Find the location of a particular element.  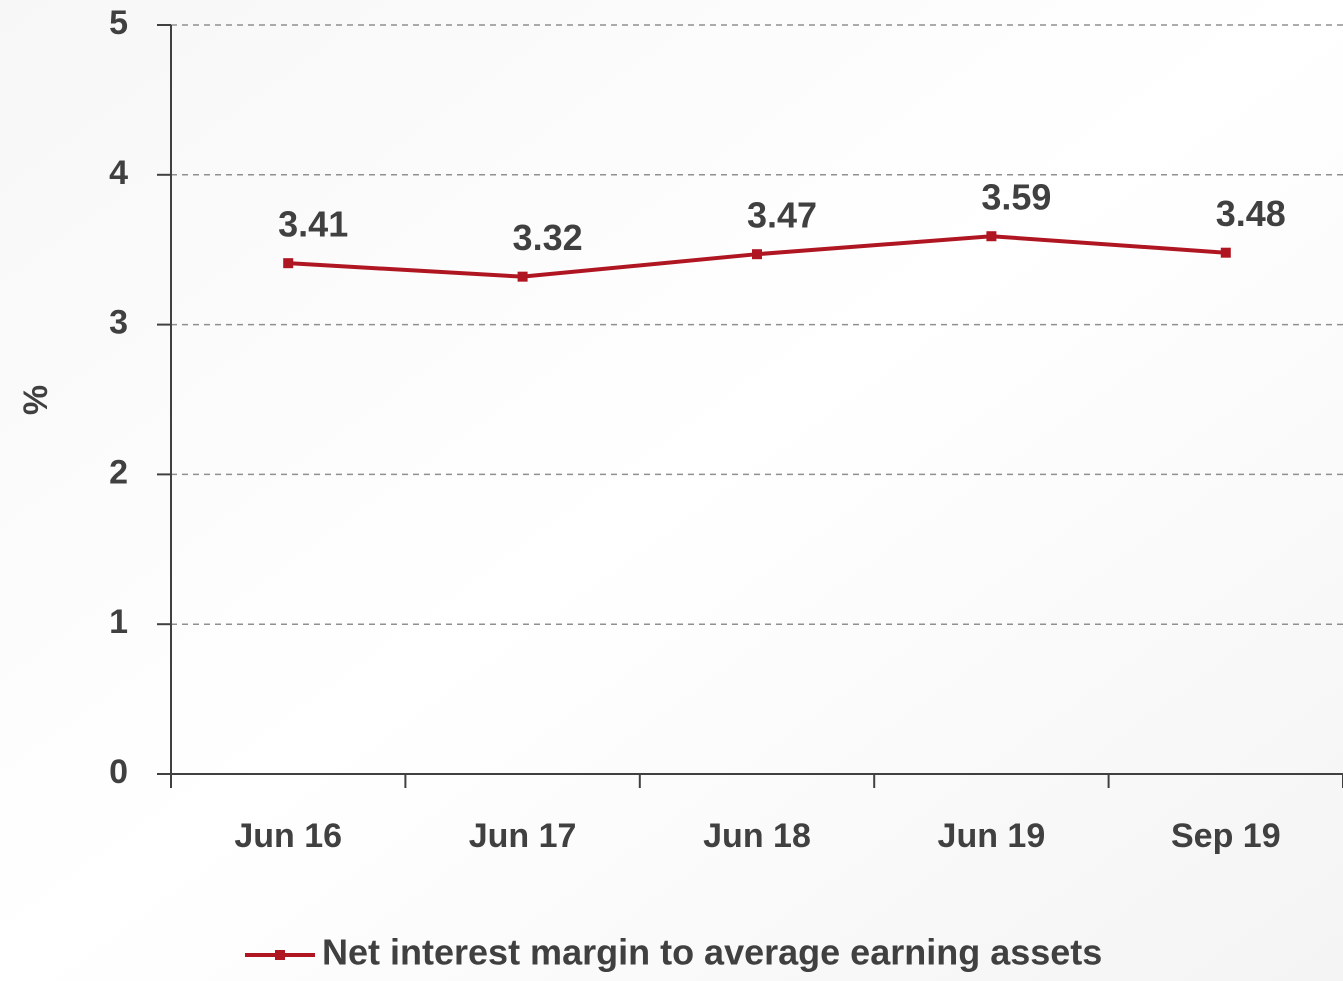

y-tick-label: 3 is located at coordinates (118, 323).